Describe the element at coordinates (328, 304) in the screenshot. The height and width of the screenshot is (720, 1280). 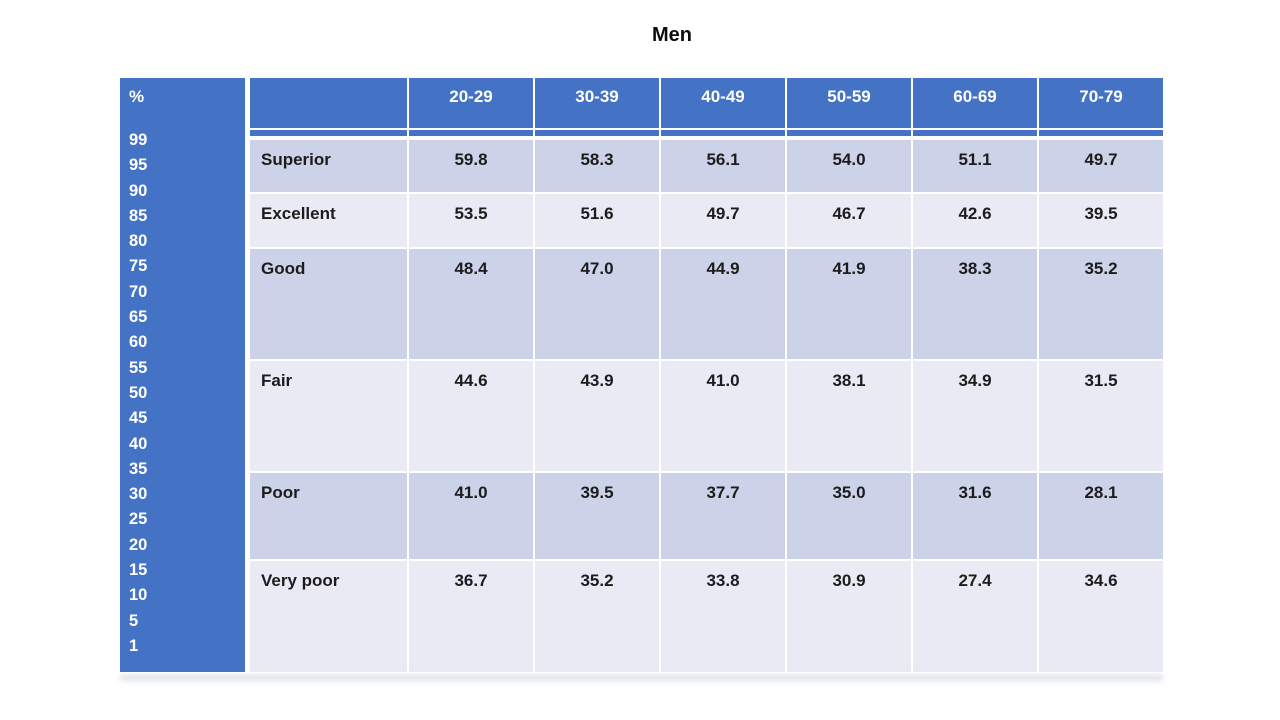
I see `category-cell: Good` at that location.